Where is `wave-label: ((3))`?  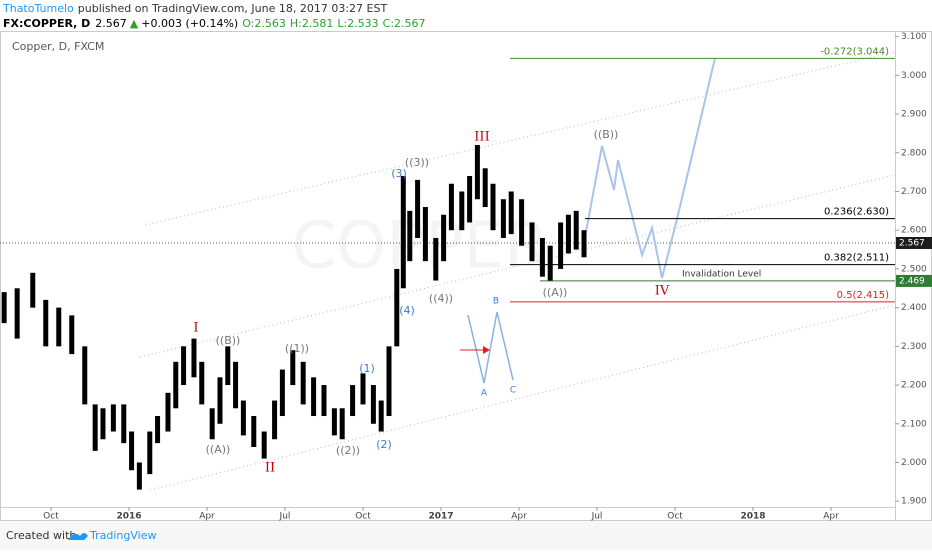
wave-label: ((3)) is located at coordinates (417, 162).